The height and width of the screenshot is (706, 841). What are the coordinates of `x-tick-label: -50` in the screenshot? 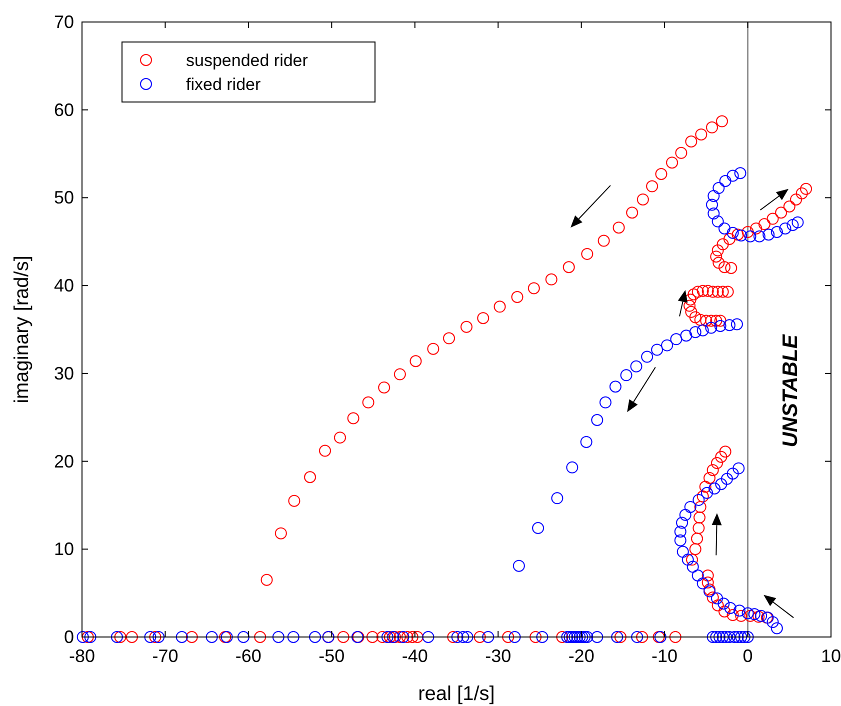 It's located at (331, 656).